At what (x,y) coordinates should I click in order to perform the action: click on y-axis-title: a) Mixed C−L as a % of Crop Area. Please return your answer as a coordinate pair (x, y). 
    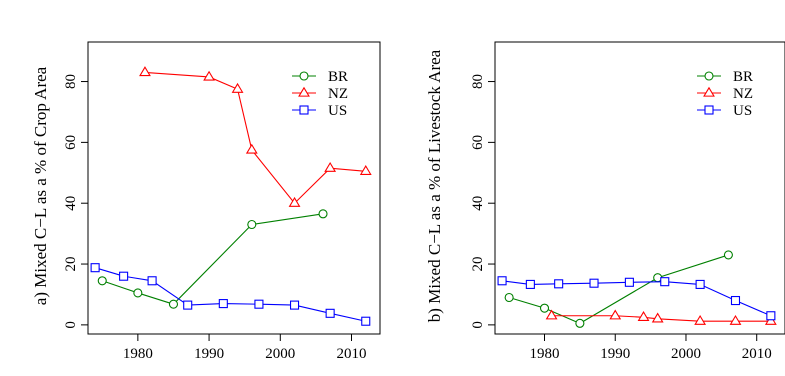
    Looking at the image, I should click on (40, 185).